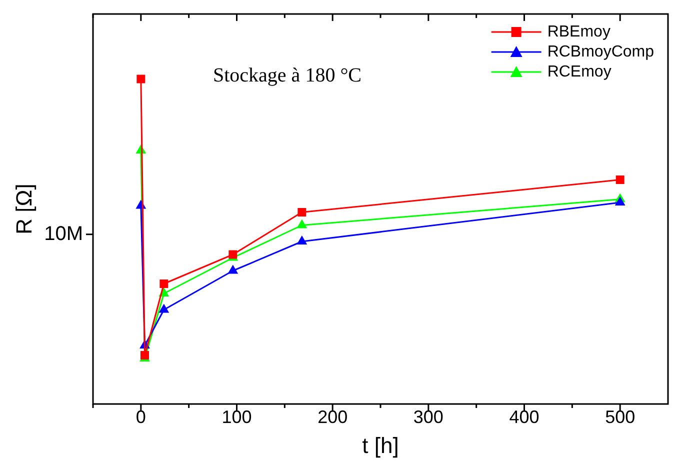  What do you see at coordinates (63, 233) in the screenshot?
I see `text: 10M` at bounding box center [63, 233].